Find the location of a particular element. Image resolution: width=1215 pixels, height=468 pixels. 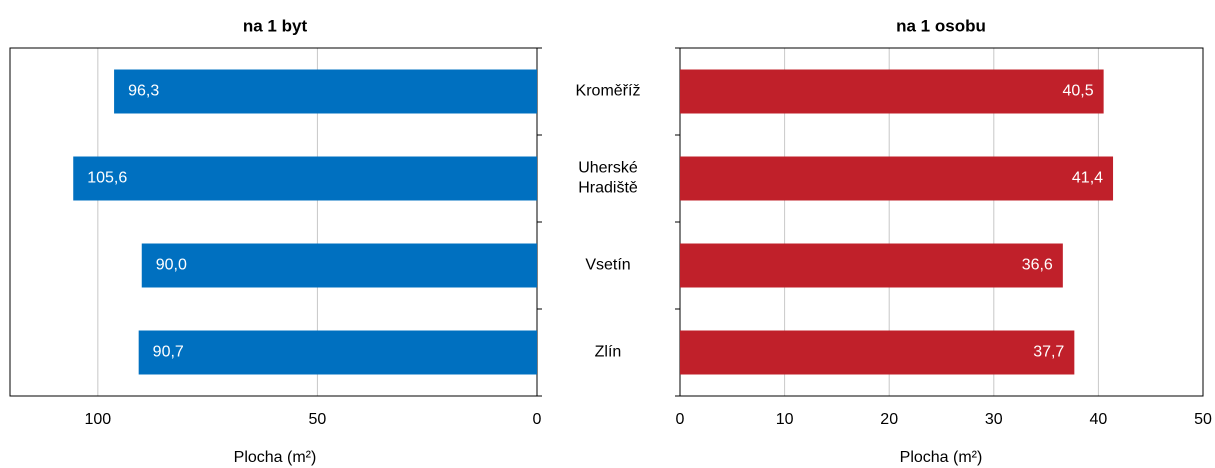

category-label-line: Hradiště is located at coordinates (608, 188).